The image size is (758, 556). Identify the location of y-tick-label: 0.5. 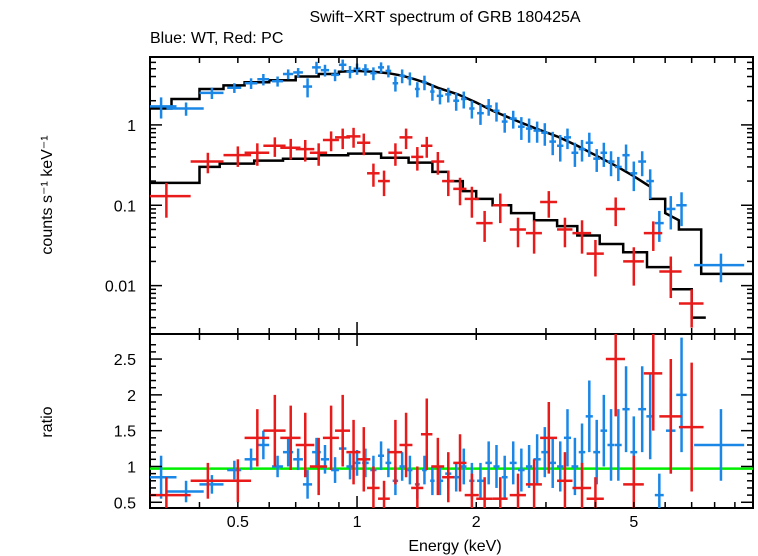
(125, 503).